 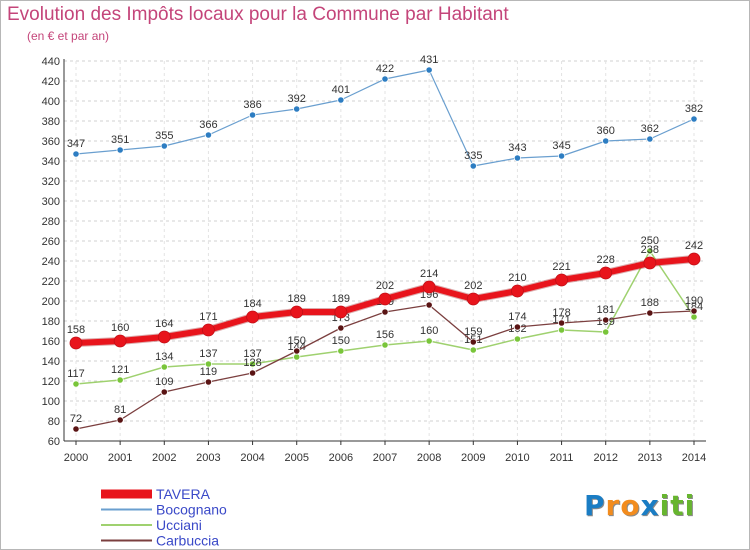 What do you see at coordinates (76, 330) in the screenshot?
I see `data-label-tavera: 158` at bounding box center [76, 330].